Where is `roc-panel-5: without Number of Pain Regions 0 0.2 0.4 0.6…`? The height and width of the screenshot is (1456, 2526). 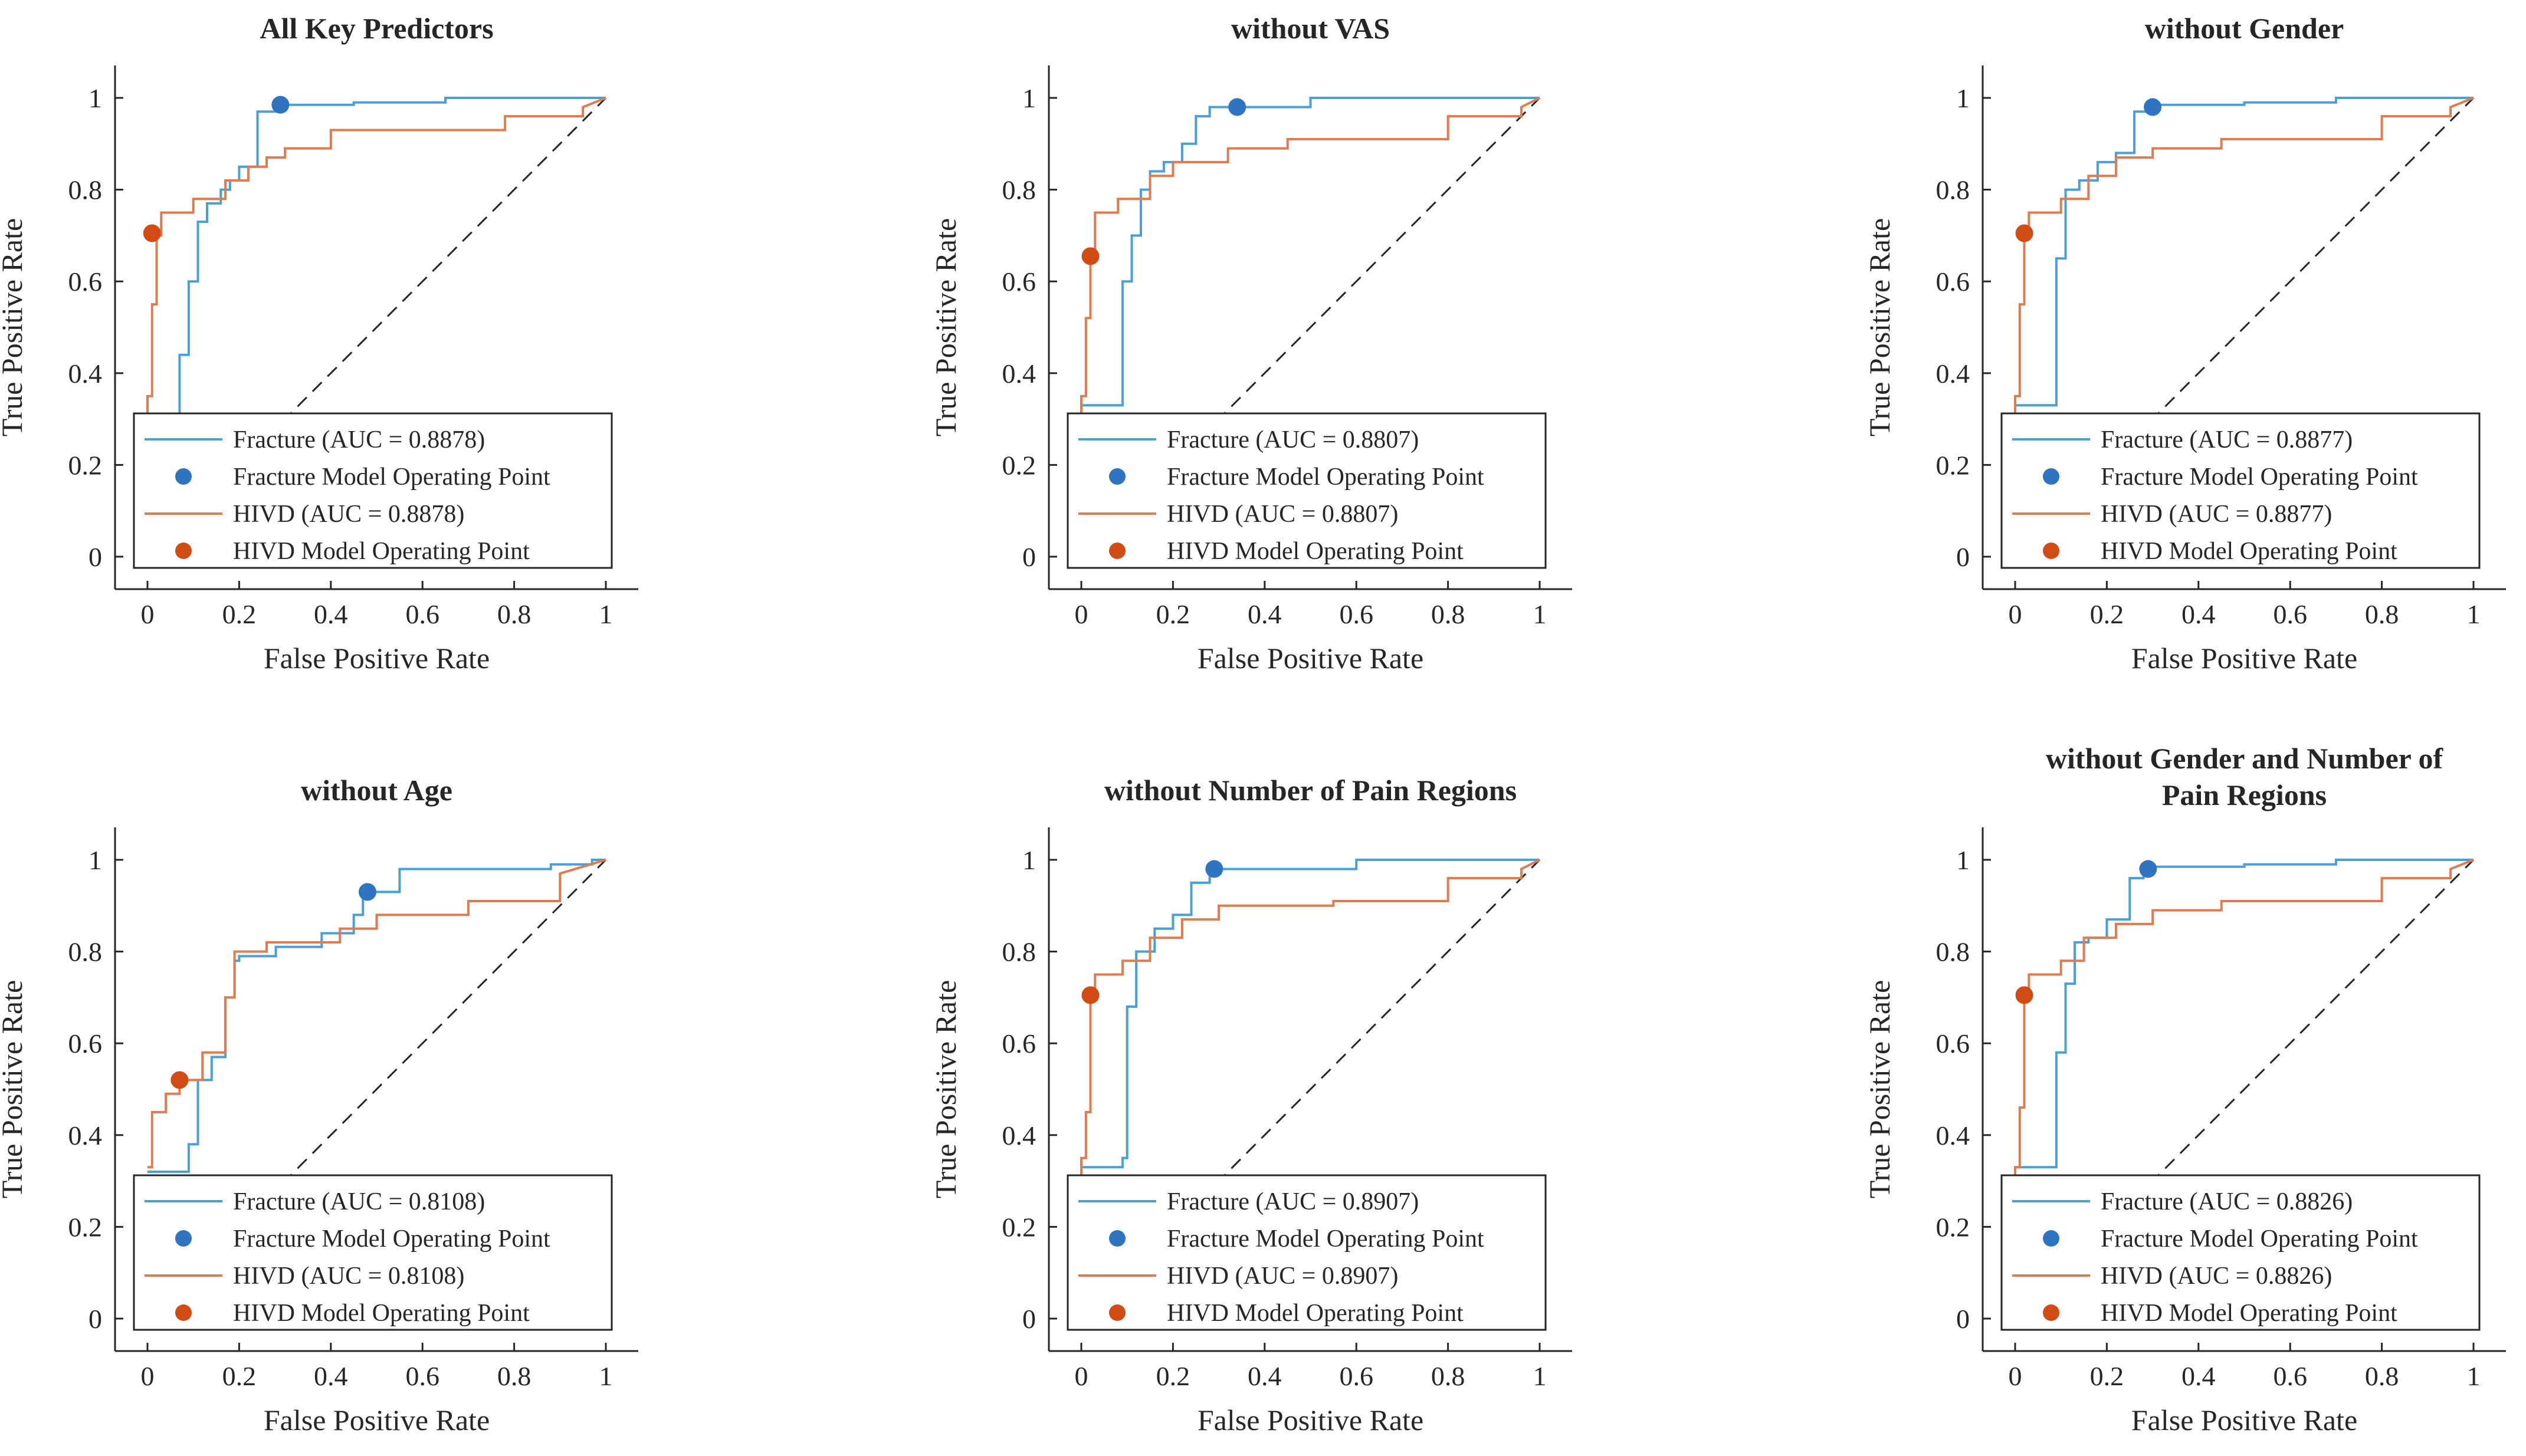
roc-panel-5: without Number of Pain Regions 0 0.2 0.4 0.6… is located at coordinates (1250, 1105).